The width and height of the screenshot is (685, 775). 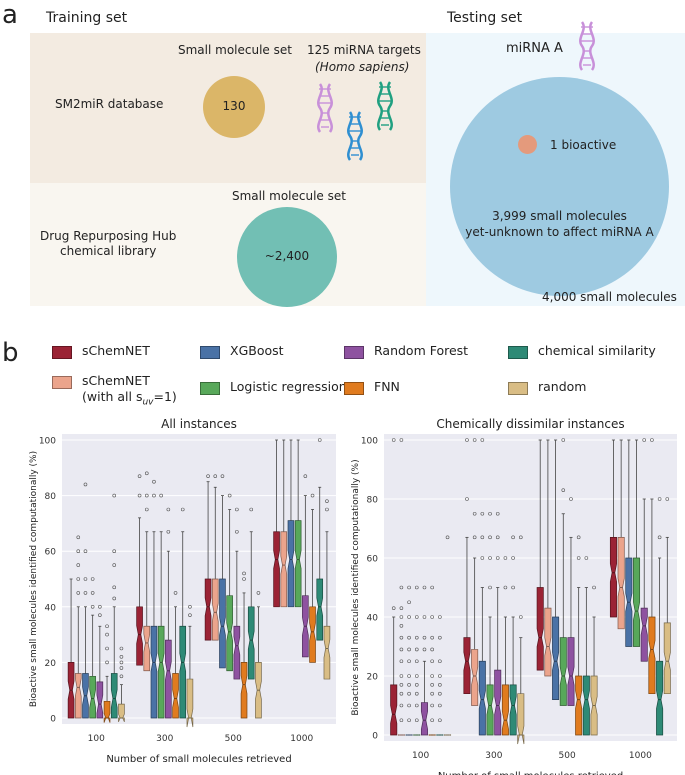 What do you see at coordinates (567, 756) in the screenshot?
I see `x-tick-label: 500` at bounding box center [567, 756].